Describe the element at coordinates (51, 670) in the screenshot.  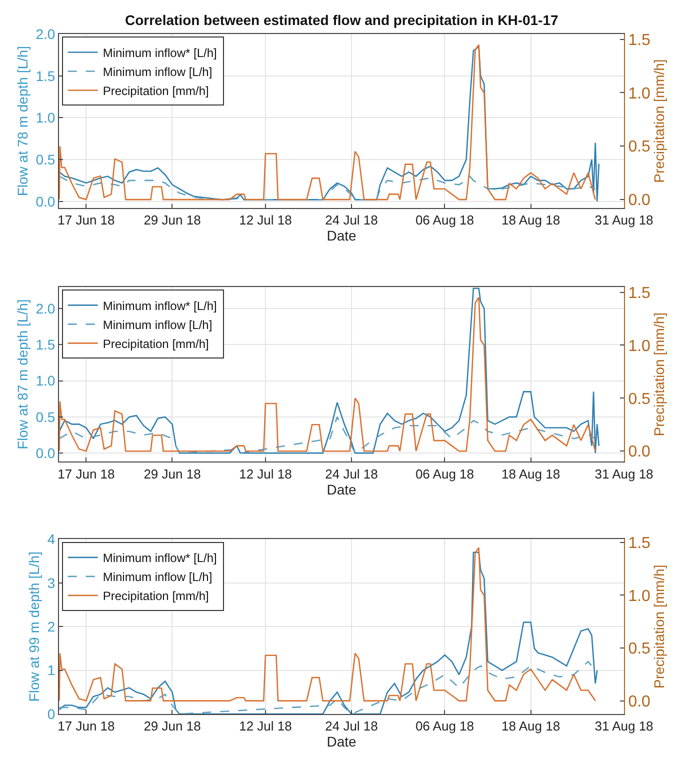
I see `y-tick-label: 1` at that location.